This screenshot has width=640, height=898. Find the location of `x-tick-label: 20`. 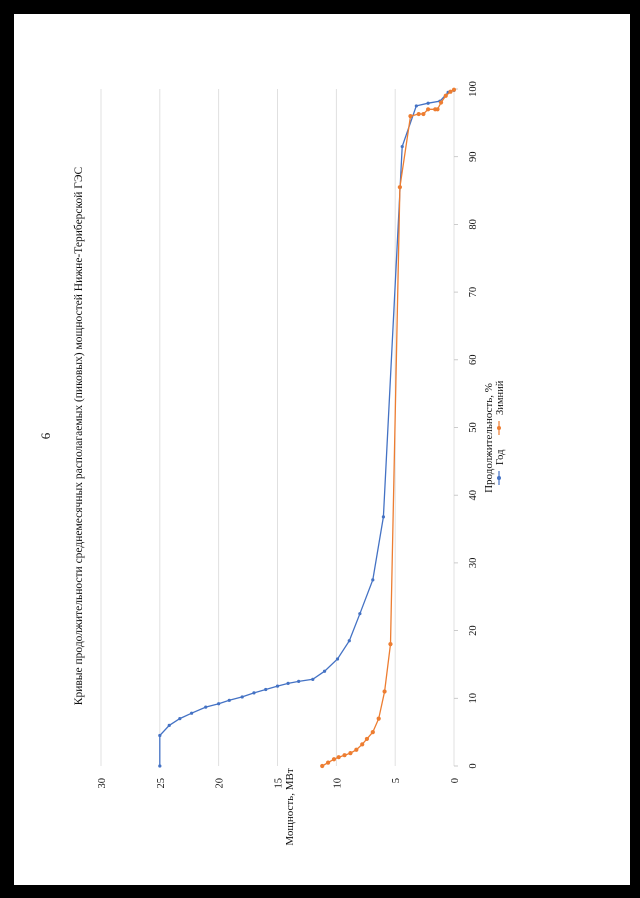

x-tick-label: 20 is located at coordinates (473, 630).